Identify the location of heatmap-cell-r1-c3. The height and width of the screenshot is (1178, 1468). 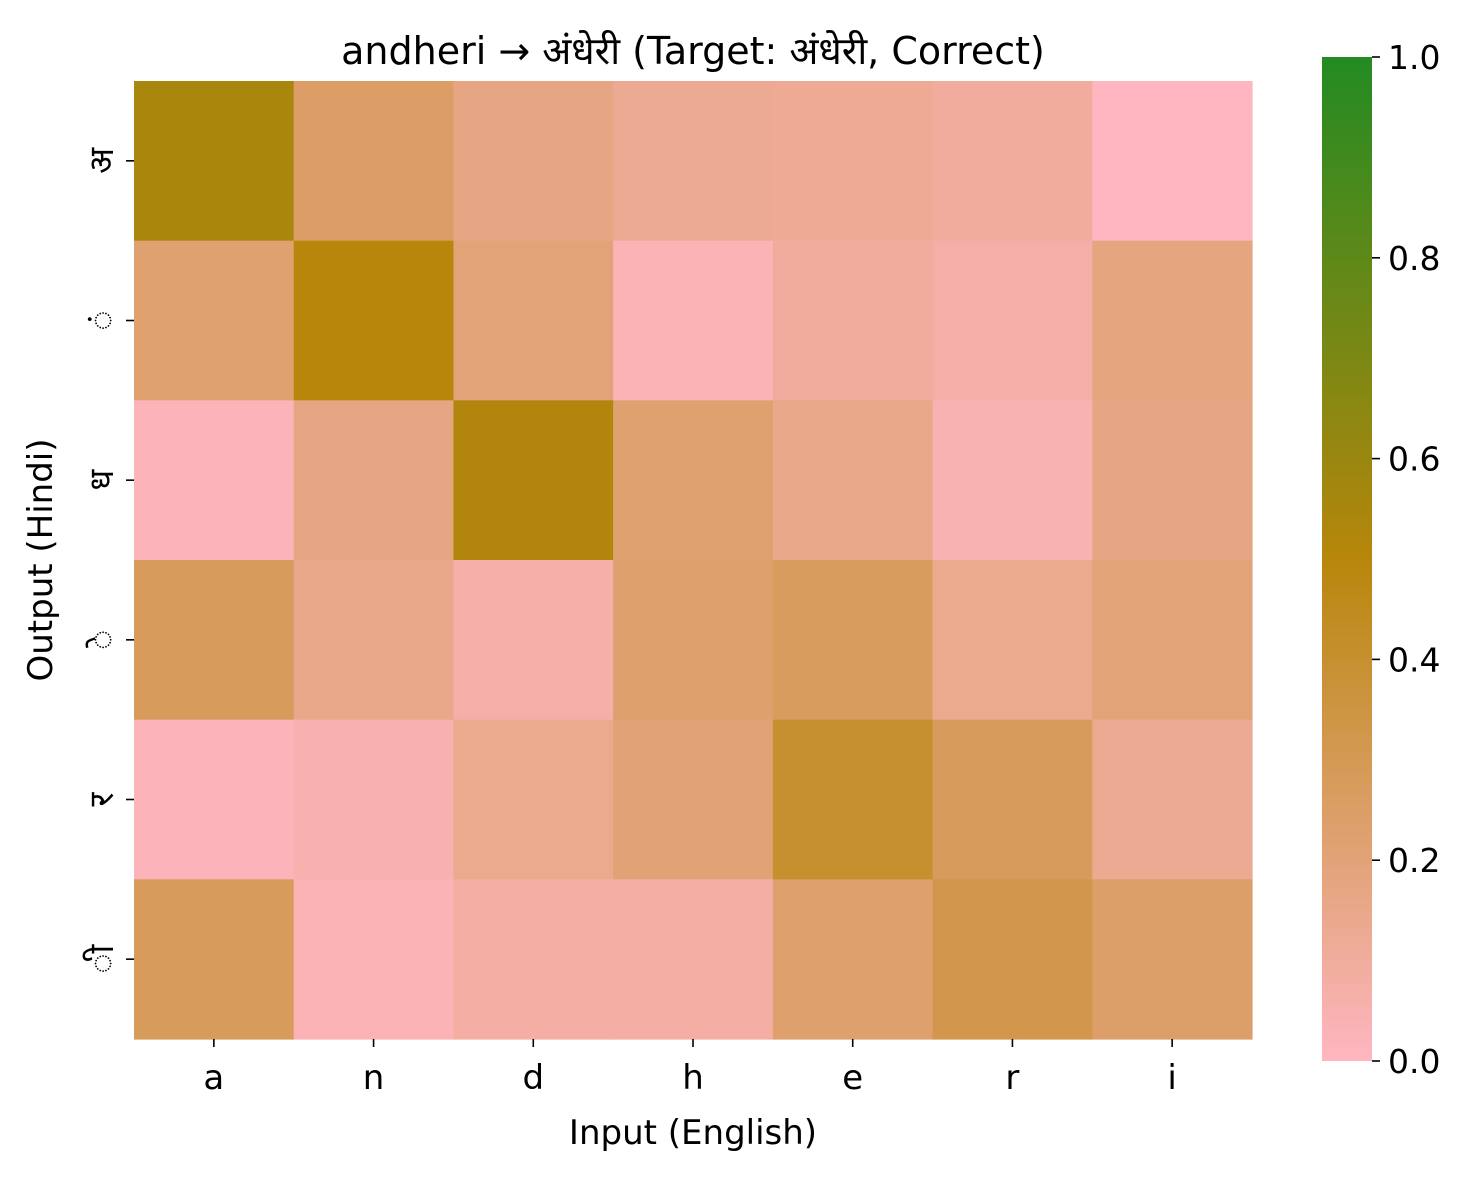
(693, 320).